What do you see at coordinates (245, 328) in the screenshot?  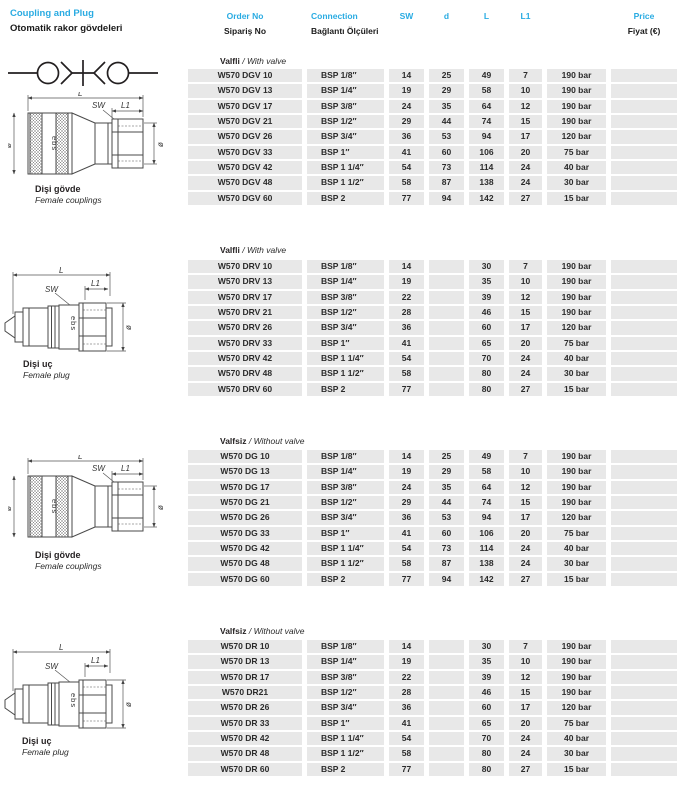 I see `order-no-cell: W570 DRV 26` at bounding box center [245, 328].